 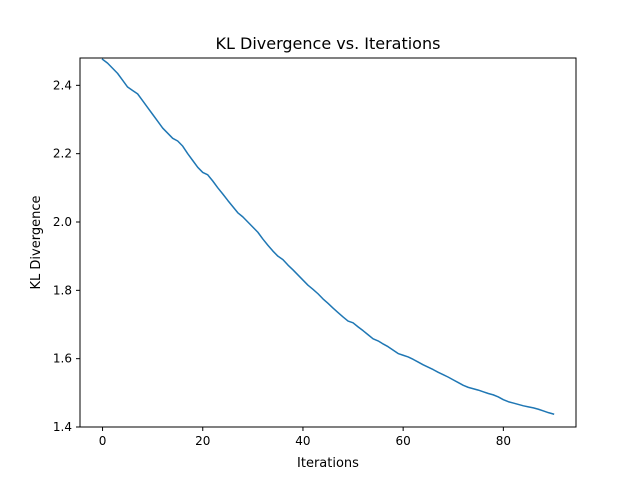 What do you see at coordinates (66, 256) in the screenshot?
I see `y-axis: 1.4 1.6 1.8 2.0 2.2 2.4` at bounding box center [66, 256].